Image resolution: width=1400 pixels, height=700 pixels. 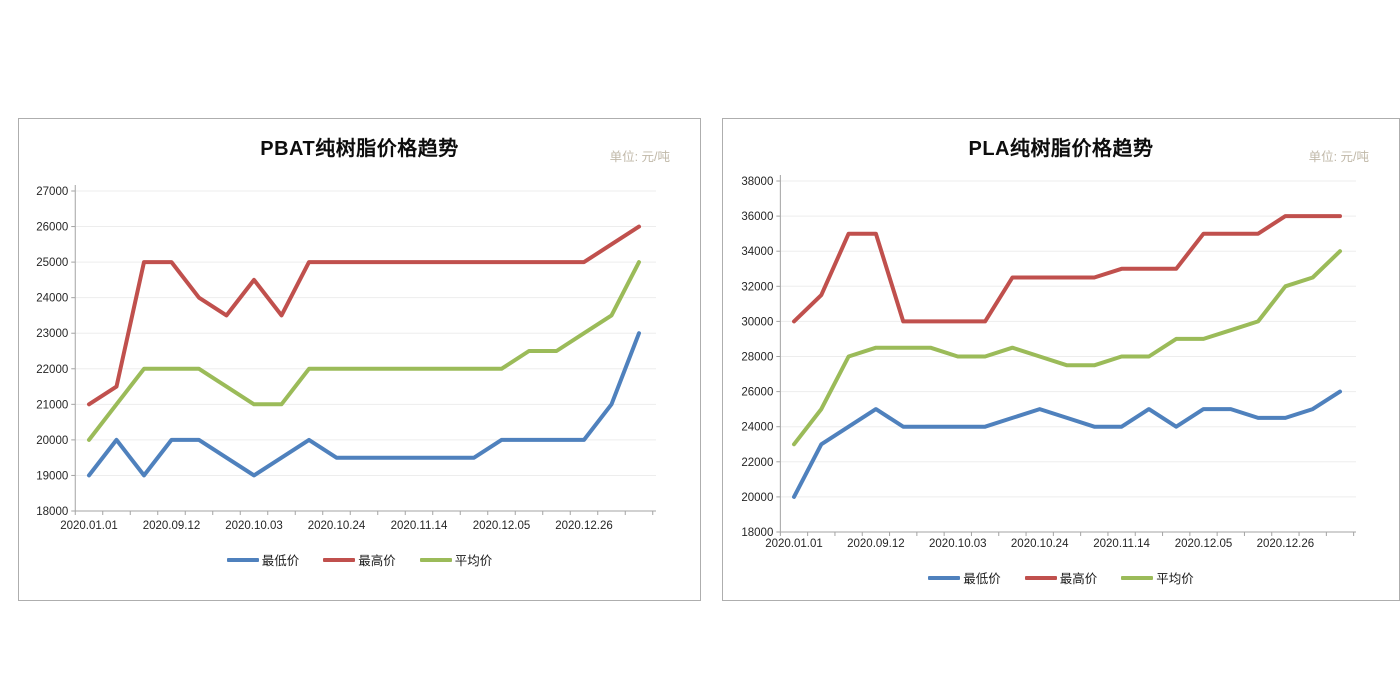 I want to click on y-axis-tick-label: 21000, so click(x=52, y=405).